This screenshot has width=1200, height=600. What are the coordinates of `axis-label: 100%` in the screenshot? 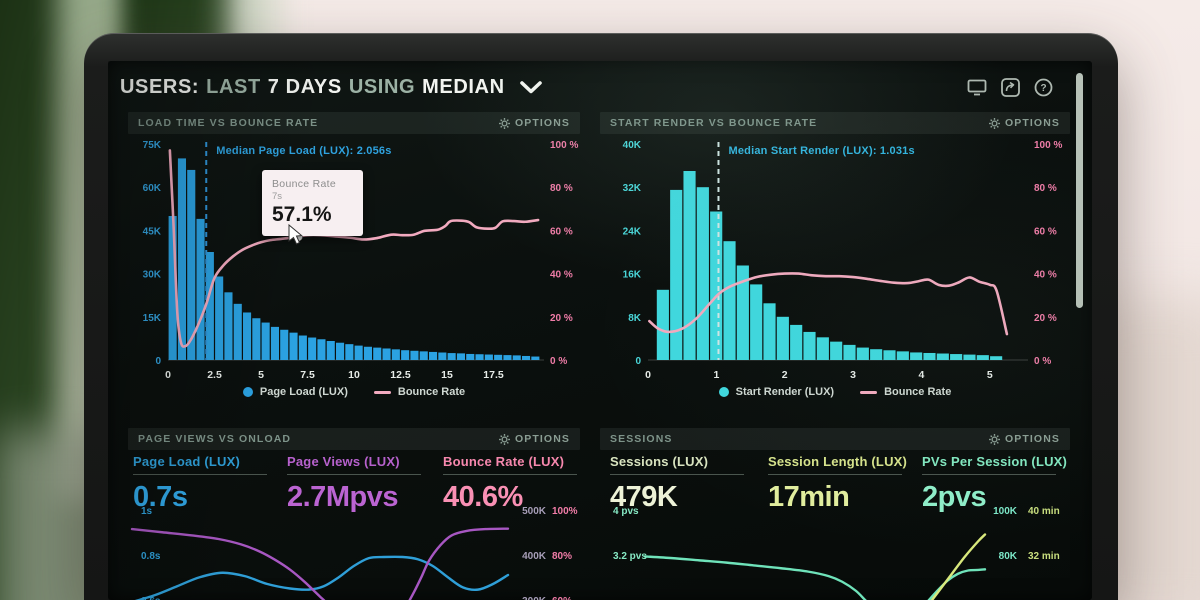 It's located at (565, 511).